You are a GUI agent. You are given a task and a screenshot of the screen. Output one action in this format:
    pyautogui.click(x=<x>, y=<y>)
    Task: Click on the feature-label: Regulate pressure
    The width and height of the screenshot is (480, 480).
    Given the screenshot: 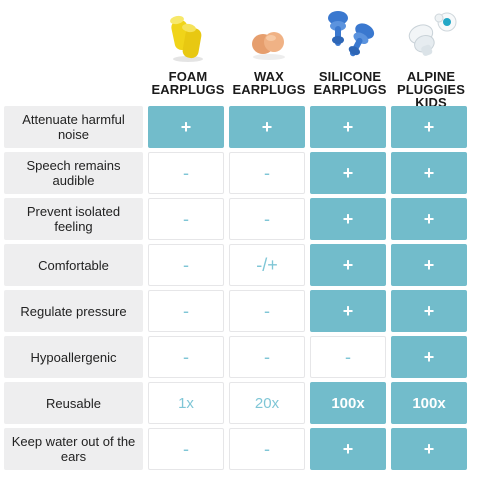 What is the action you would take?
    pyautogui.click(x=73, y=311)
    